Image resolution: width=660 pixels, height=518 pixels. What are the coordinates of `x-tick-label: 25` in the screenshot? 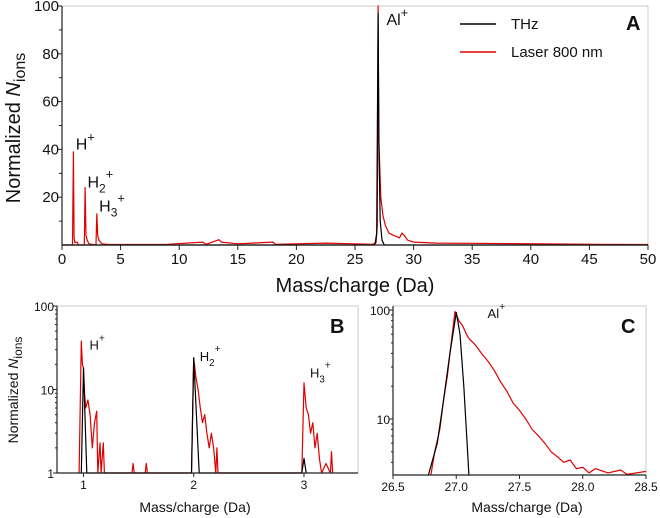 It's located at (355, 259).